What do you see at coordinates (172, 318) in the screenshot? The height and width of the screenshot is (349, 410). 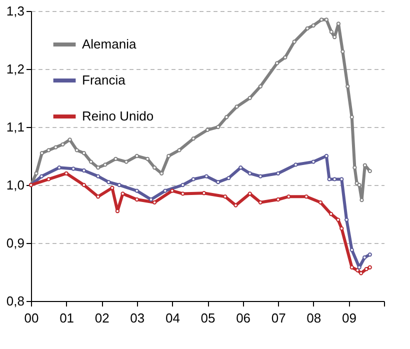 I see `x-tick-label: 04` at bounding box center [172, 318].